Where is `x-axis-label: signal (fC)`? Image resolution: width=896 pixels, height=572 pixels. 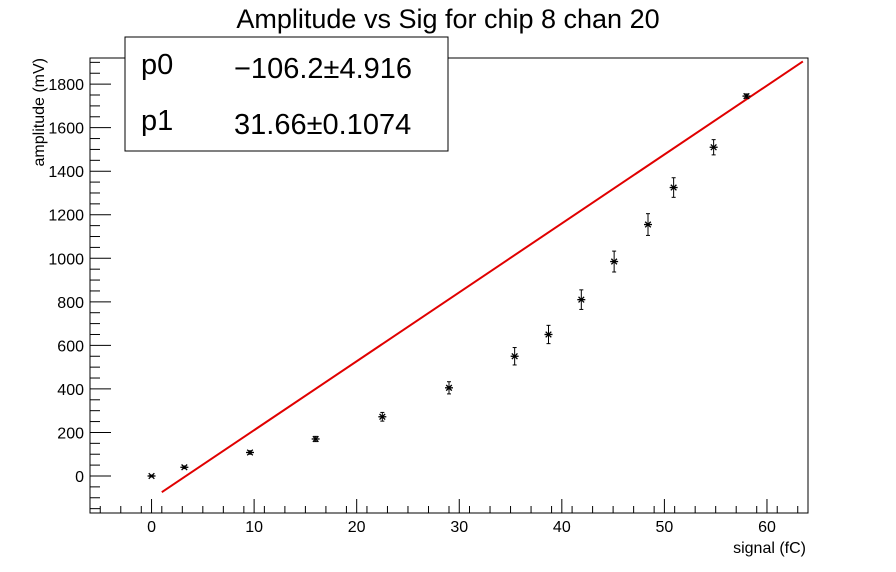 x-axis-label: signal (fC) is located at coordinates (769, 548).